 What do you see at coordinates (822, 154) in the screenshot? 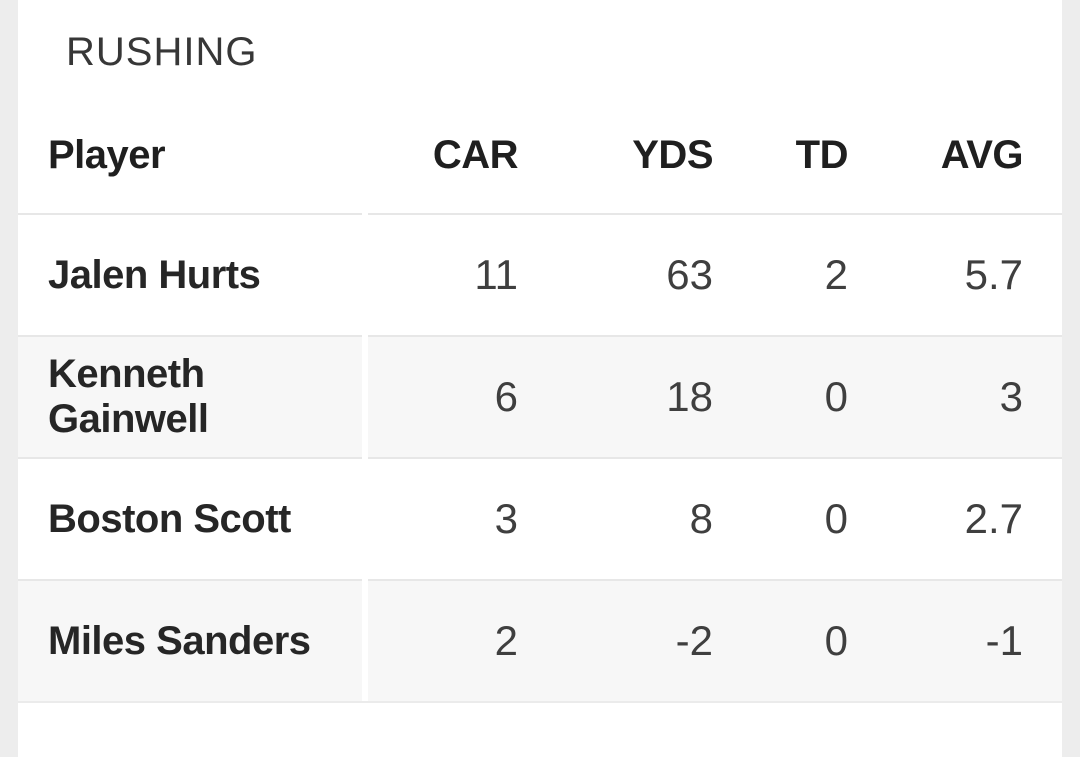
I see `column-header-td: TD` at bounding box center [822, 154].